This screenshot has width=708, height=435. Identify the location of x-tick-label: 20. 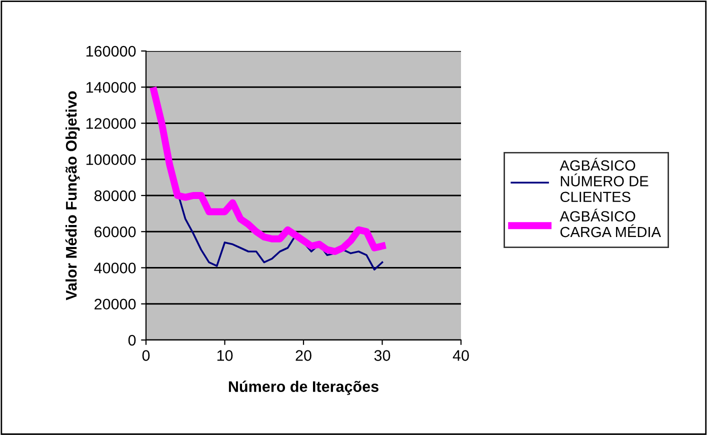
(304, 355).